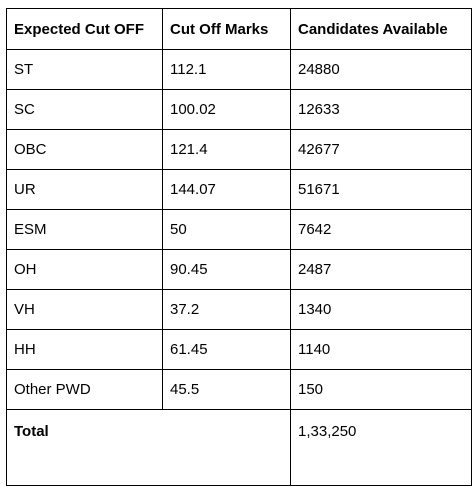 This screenshot has height=486, width=475. What do you see at coordinates (381, 389) in the screenshot?
I see `candidates-cell: 150` at bounding box center [381, 389].